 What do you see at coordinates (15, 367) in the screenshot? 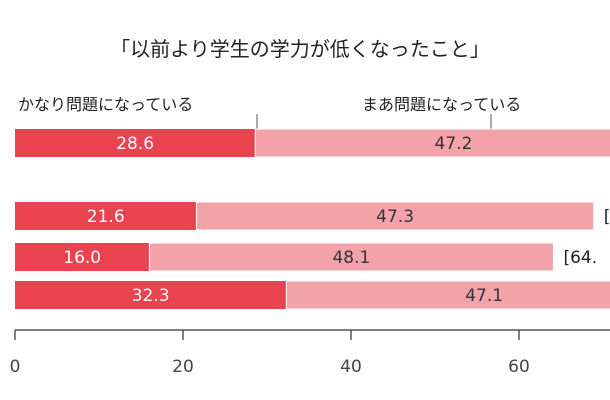
I see `x-tick-label-0: 0` at bounding box center [15, 367].